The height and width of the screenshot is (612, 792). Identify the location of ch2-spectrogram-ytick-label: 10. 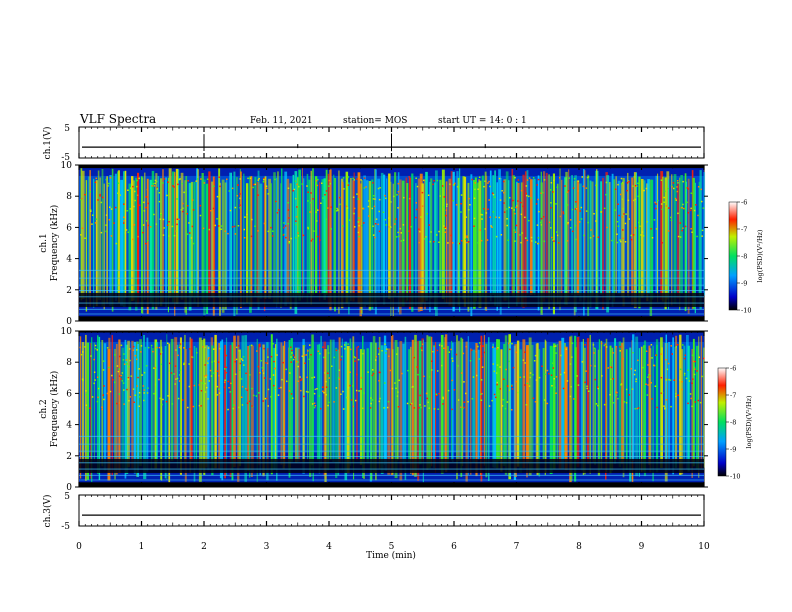
(67, 332).